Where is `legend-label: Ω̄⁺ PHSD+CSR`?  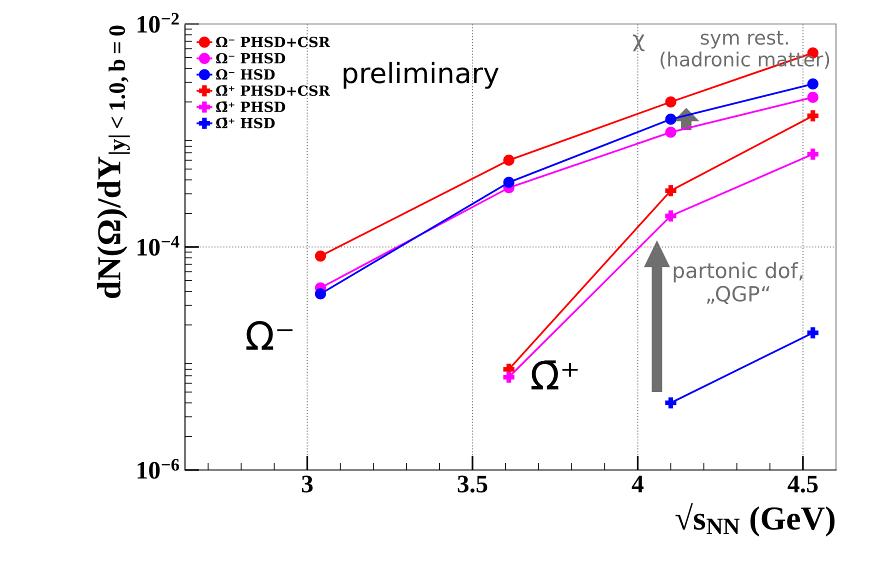 legend-label: Ω̄⁺ PHSD+CSR is located at coordinates (273, 90).